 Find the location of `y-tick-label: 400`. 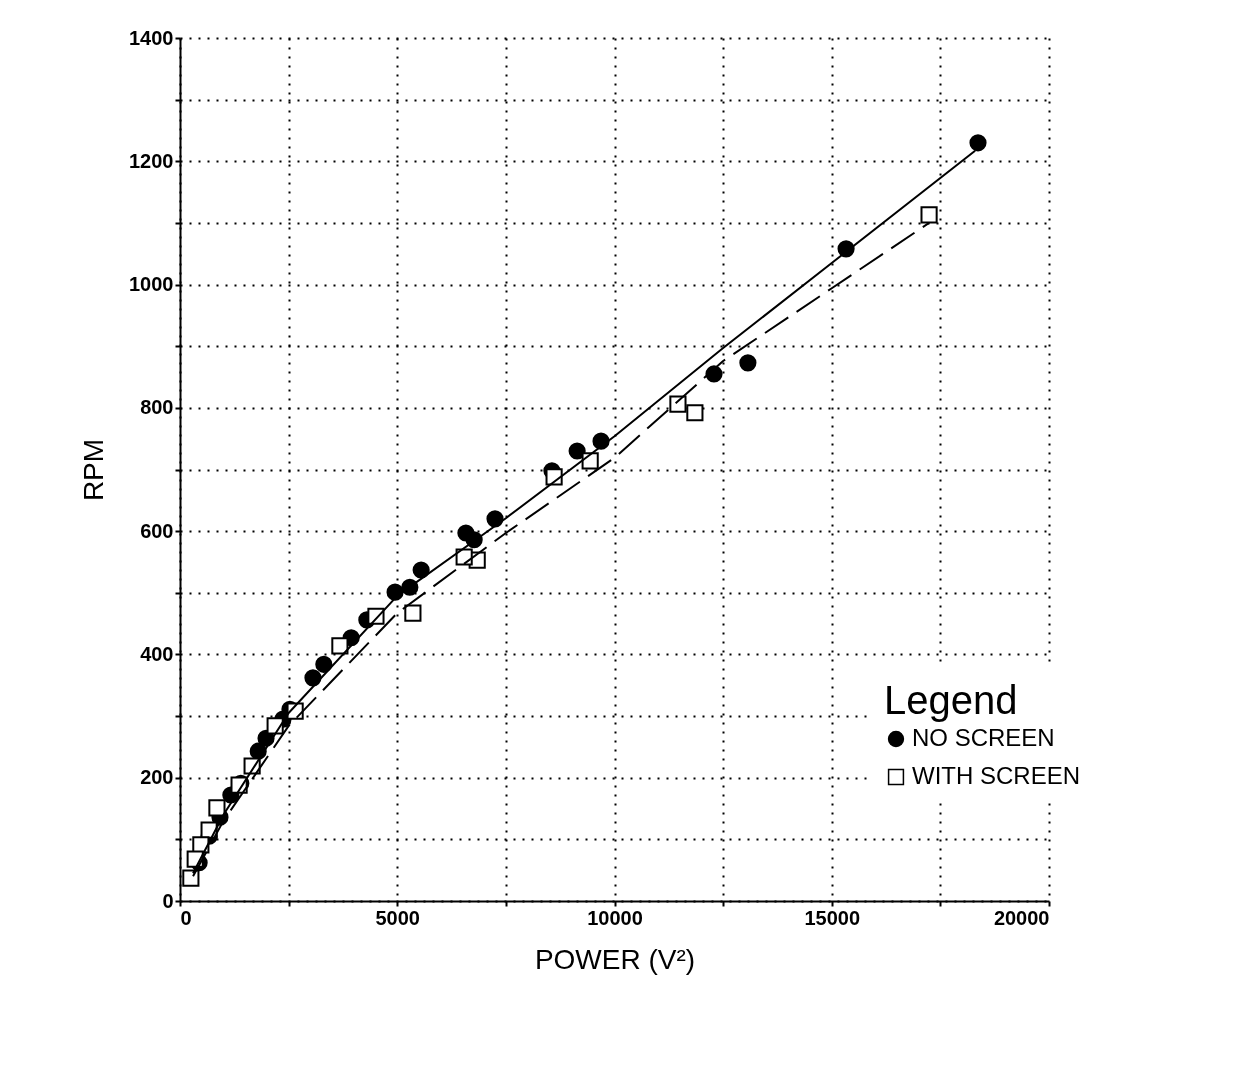

y-tick-label: 400 is located at coordinates (157, 653).